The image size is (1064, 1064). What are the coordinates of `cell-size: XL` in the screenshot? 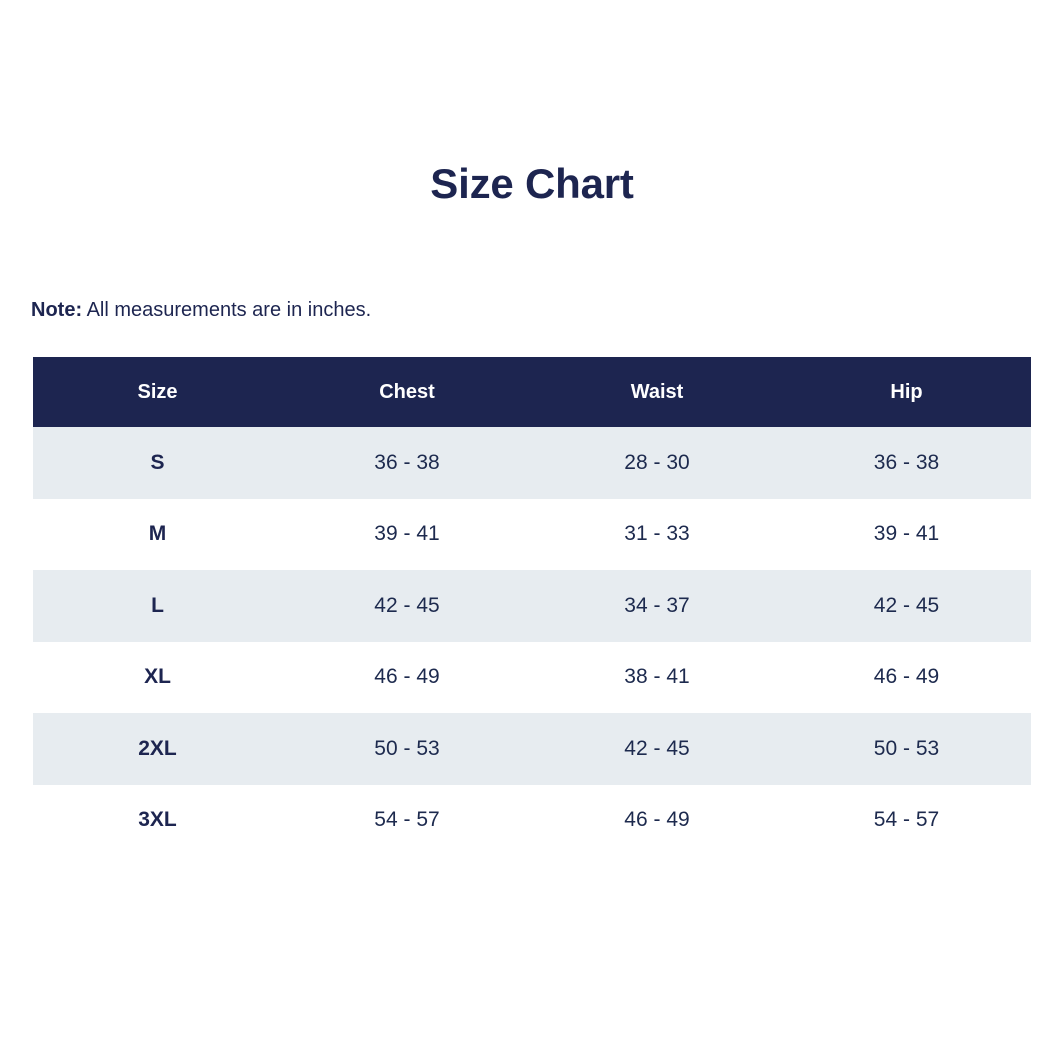 It's located at (157, 677).